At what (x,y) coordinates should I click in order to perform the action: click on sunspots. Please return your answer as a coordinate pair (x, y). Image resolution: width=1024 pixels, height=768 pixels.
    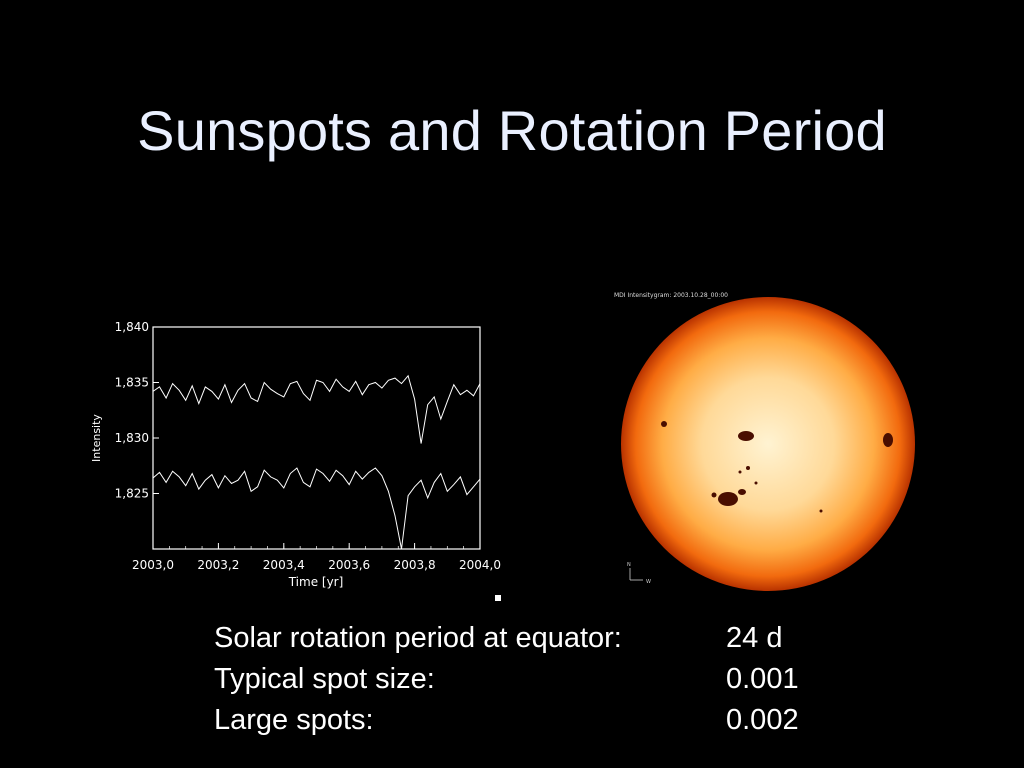
    Looking at the image, I should click on (777, 467).